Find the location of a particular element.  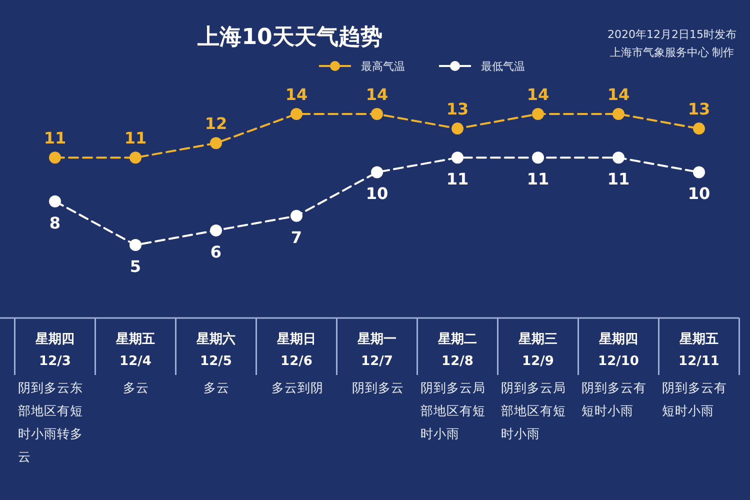

text: 阴到多云东部地区有短时小雨转多云 is located at coordinates (50, 422).